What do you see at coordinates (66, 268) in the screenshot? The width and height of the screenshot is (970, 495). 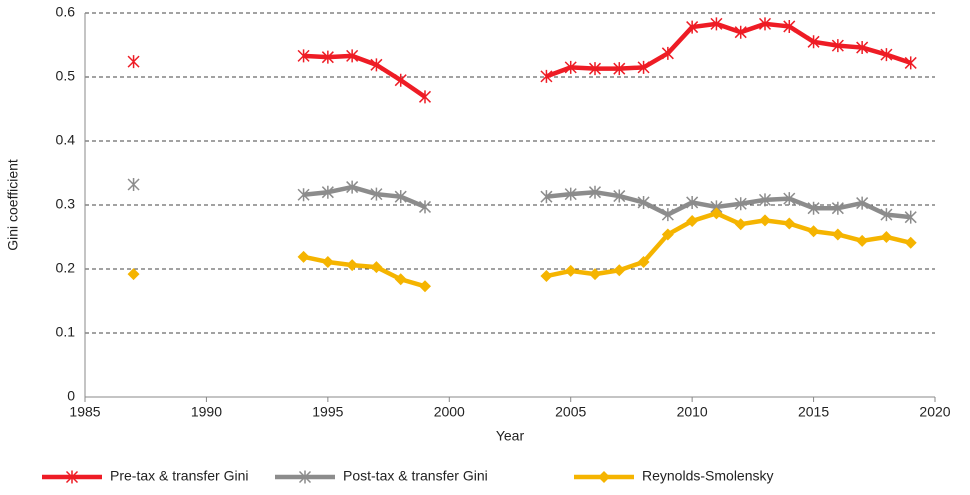 I see `y-tick-label: 0.2` at bounding box center [66, 268].